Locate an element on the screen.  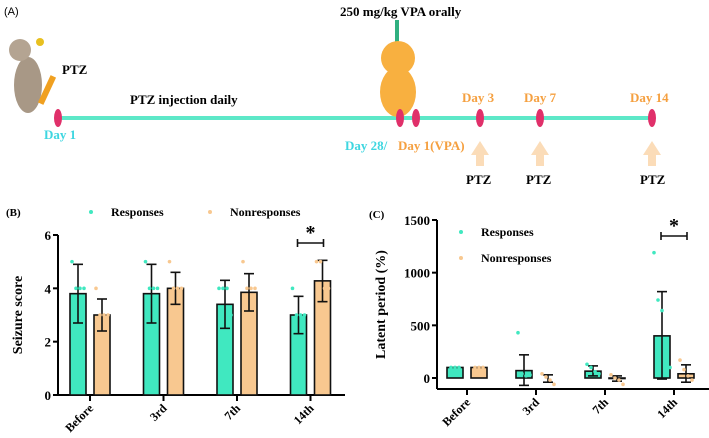
day7-label: Day 7 is located at coordinates (540, 97).